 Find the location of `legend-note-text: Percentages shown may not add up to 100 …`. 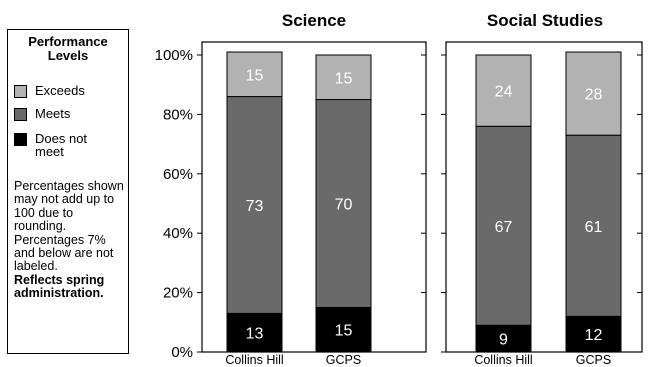

legend-note-text: Percentages shown may not add up to 100 … is located at coordinates (69, 226).